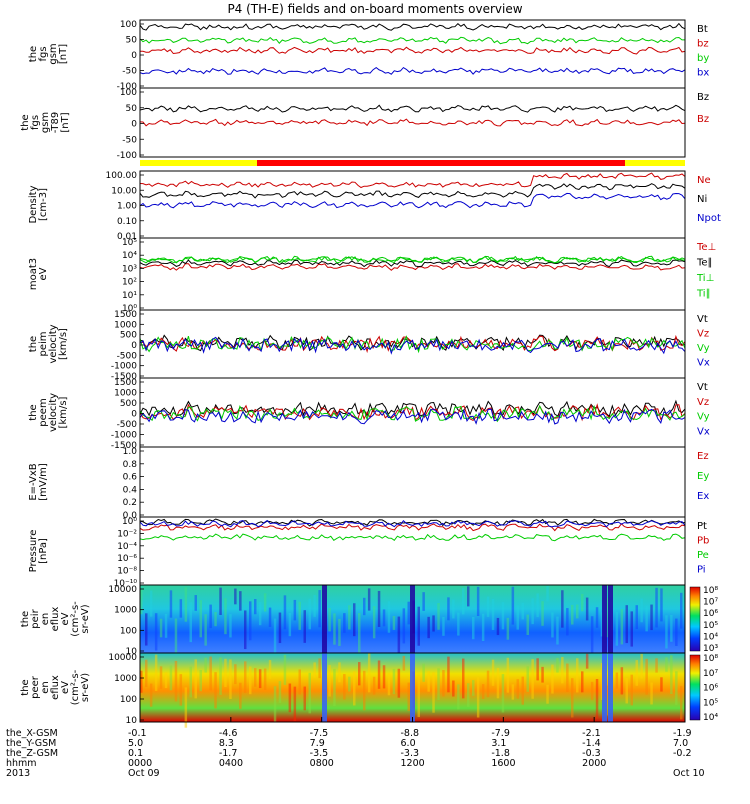  Describe the element at coordinates (128, 93) in the screenshot. I see `y-tick-label: 100` at that location.